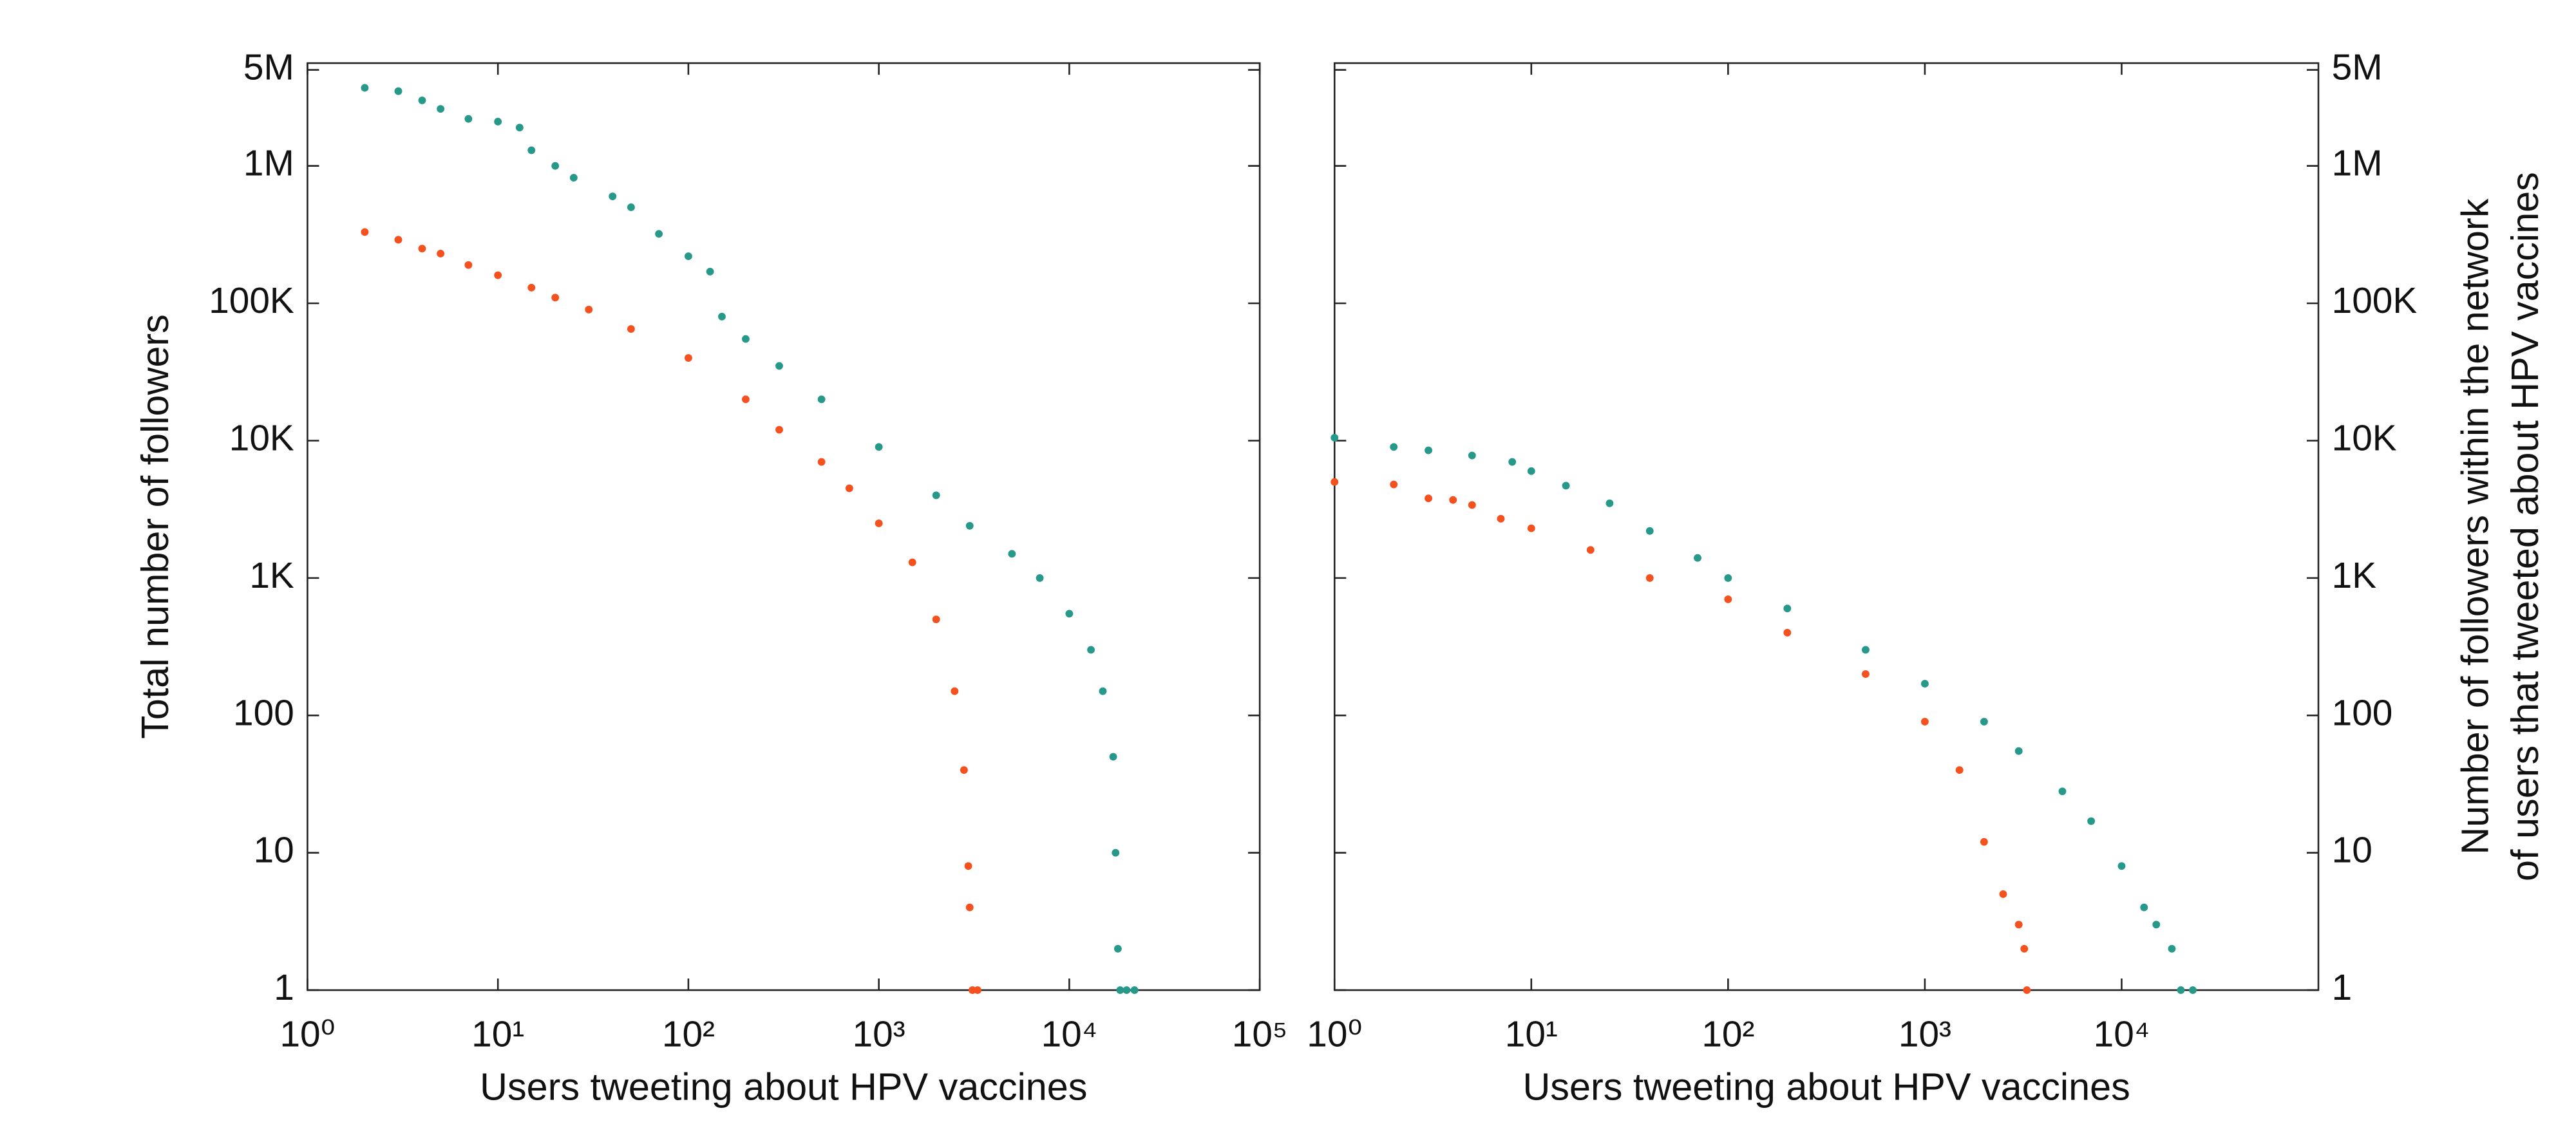 The image size is (2576, 1133). What do you see at coordinates (307, 1034) in the screenshot?
I see `x-tick-label: 10⁰` at bounding box center [307, 1034].